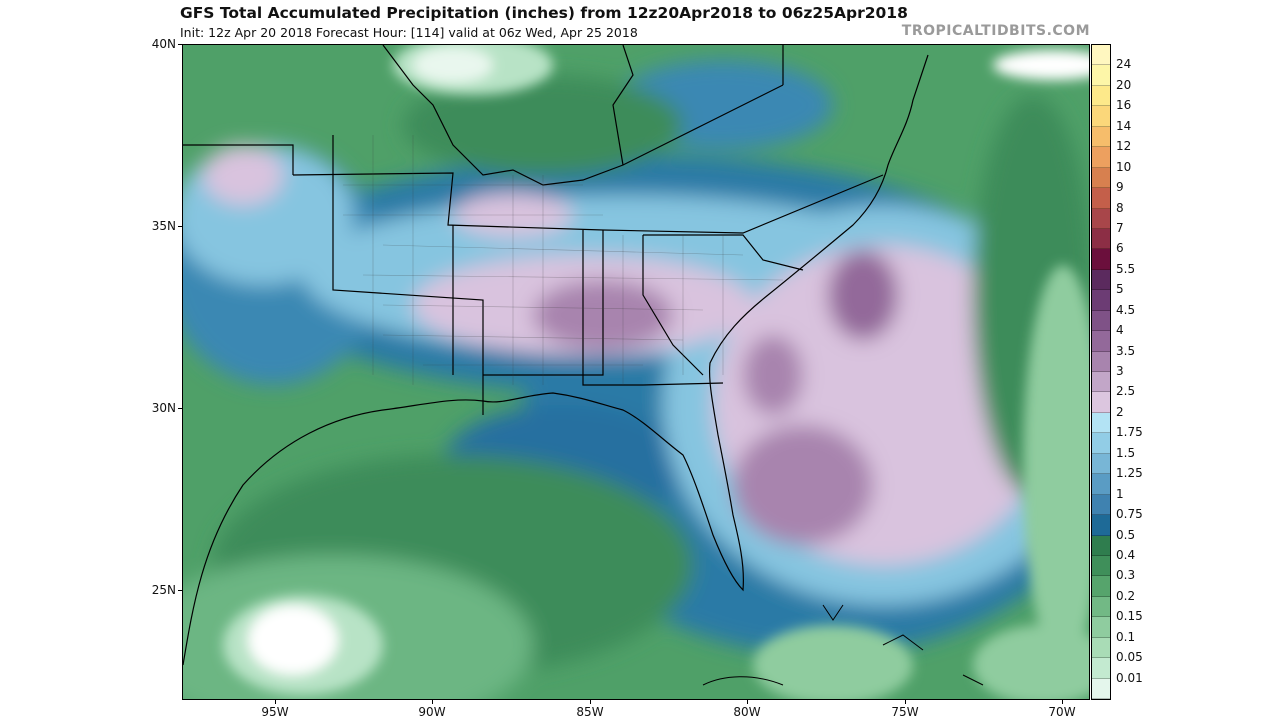 The width and height of the screenshot is (1280, 720). I want to click on colorbar-label: 0.01, so click(1129, 677).